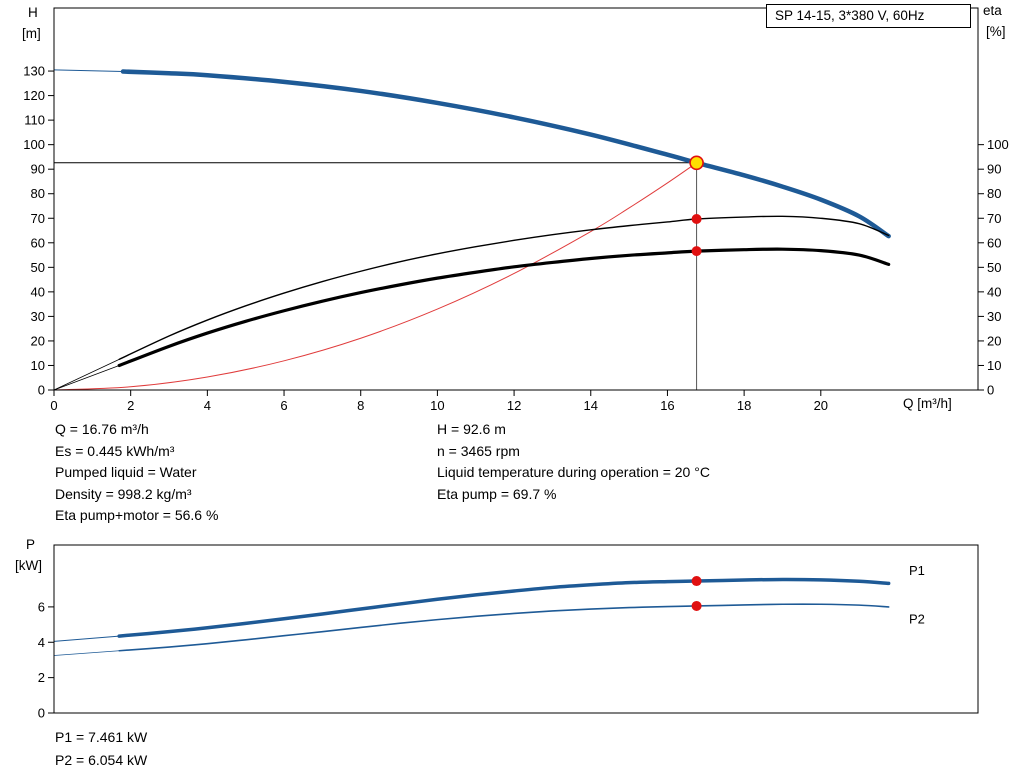 The height and width of the screenshot is (781, 1024). Describe the element at coordinates (591, 405) in the screenshot. I see `x-axis-tick-label: 14` at that location.